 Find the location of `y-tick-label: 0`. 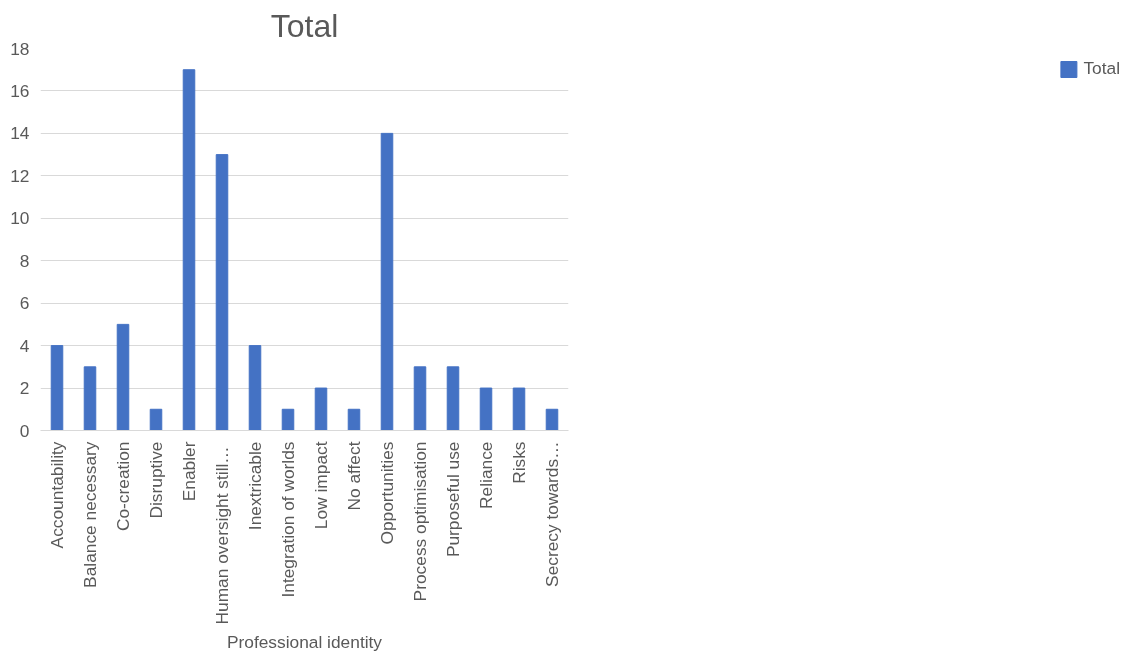

y-tick-label: 0 is located at coordinates (24, 430).